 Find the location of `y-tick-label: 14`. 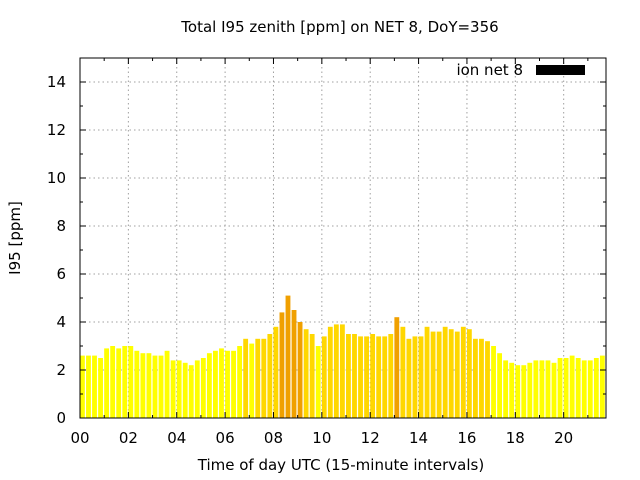

y-tick-label: 14 is located at coordinates (56, 82).